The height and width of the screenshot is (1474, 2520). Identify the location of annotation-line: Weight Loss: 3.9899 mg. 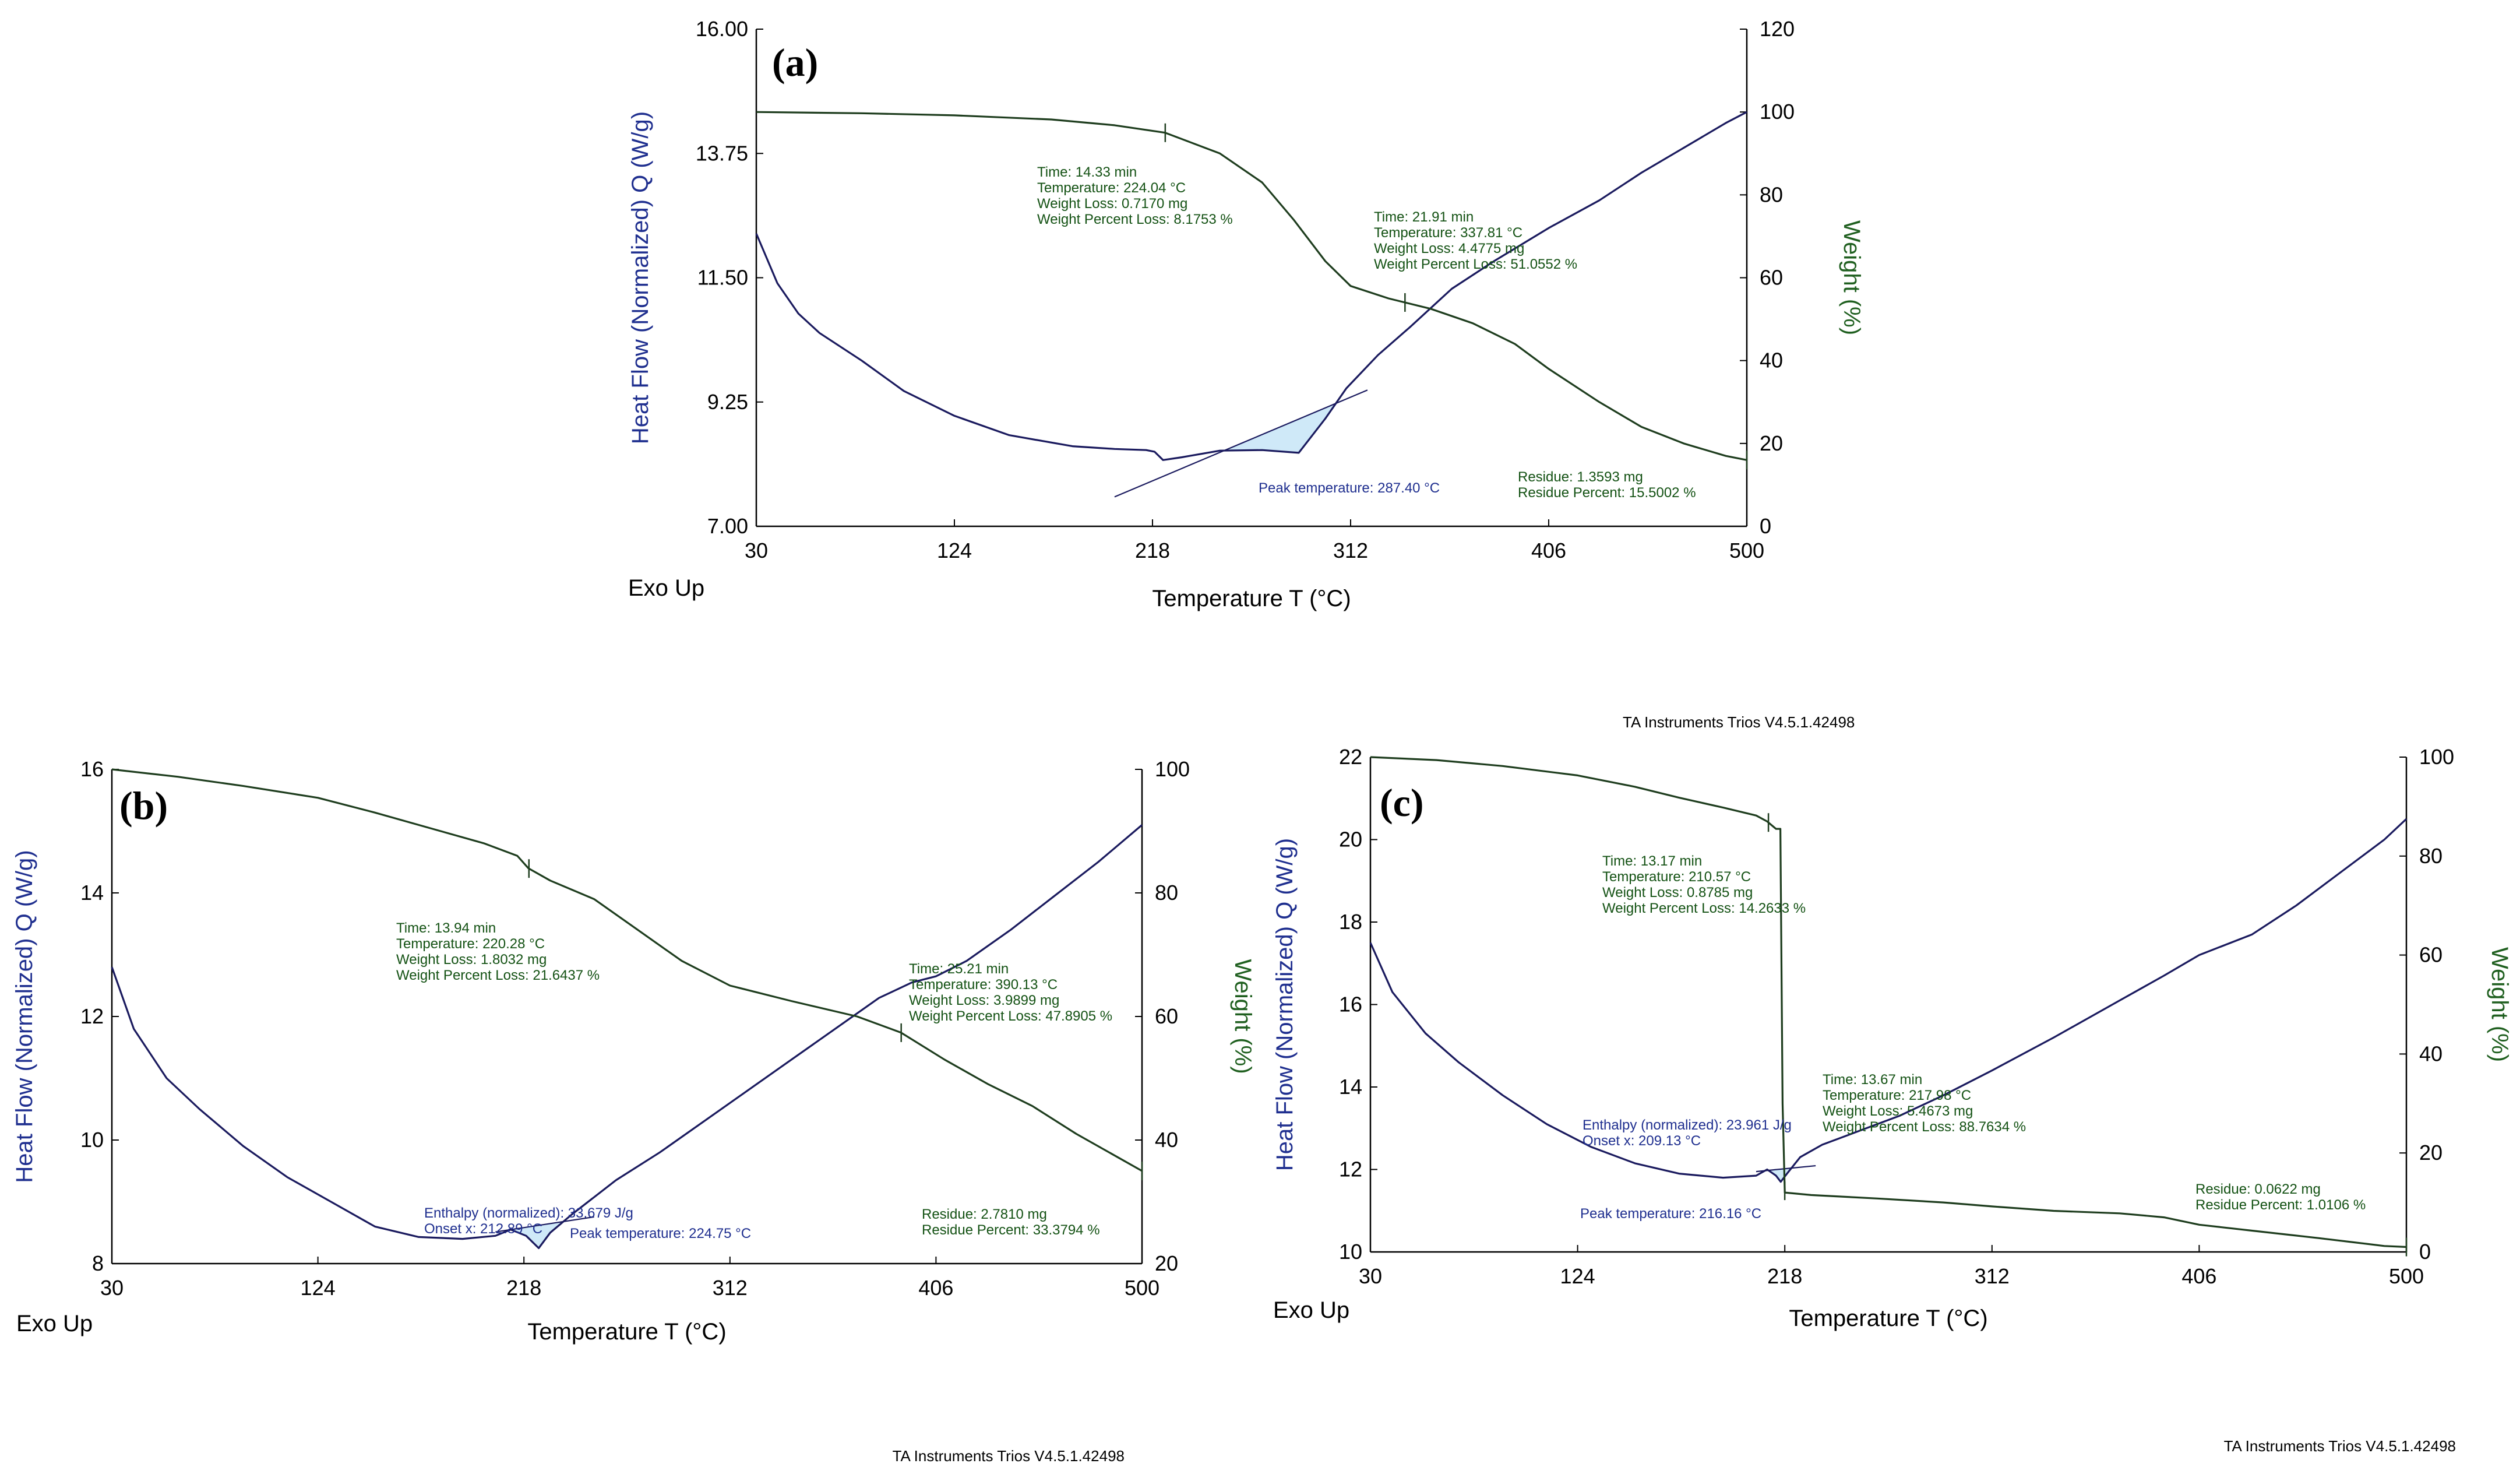
(984, 1001).